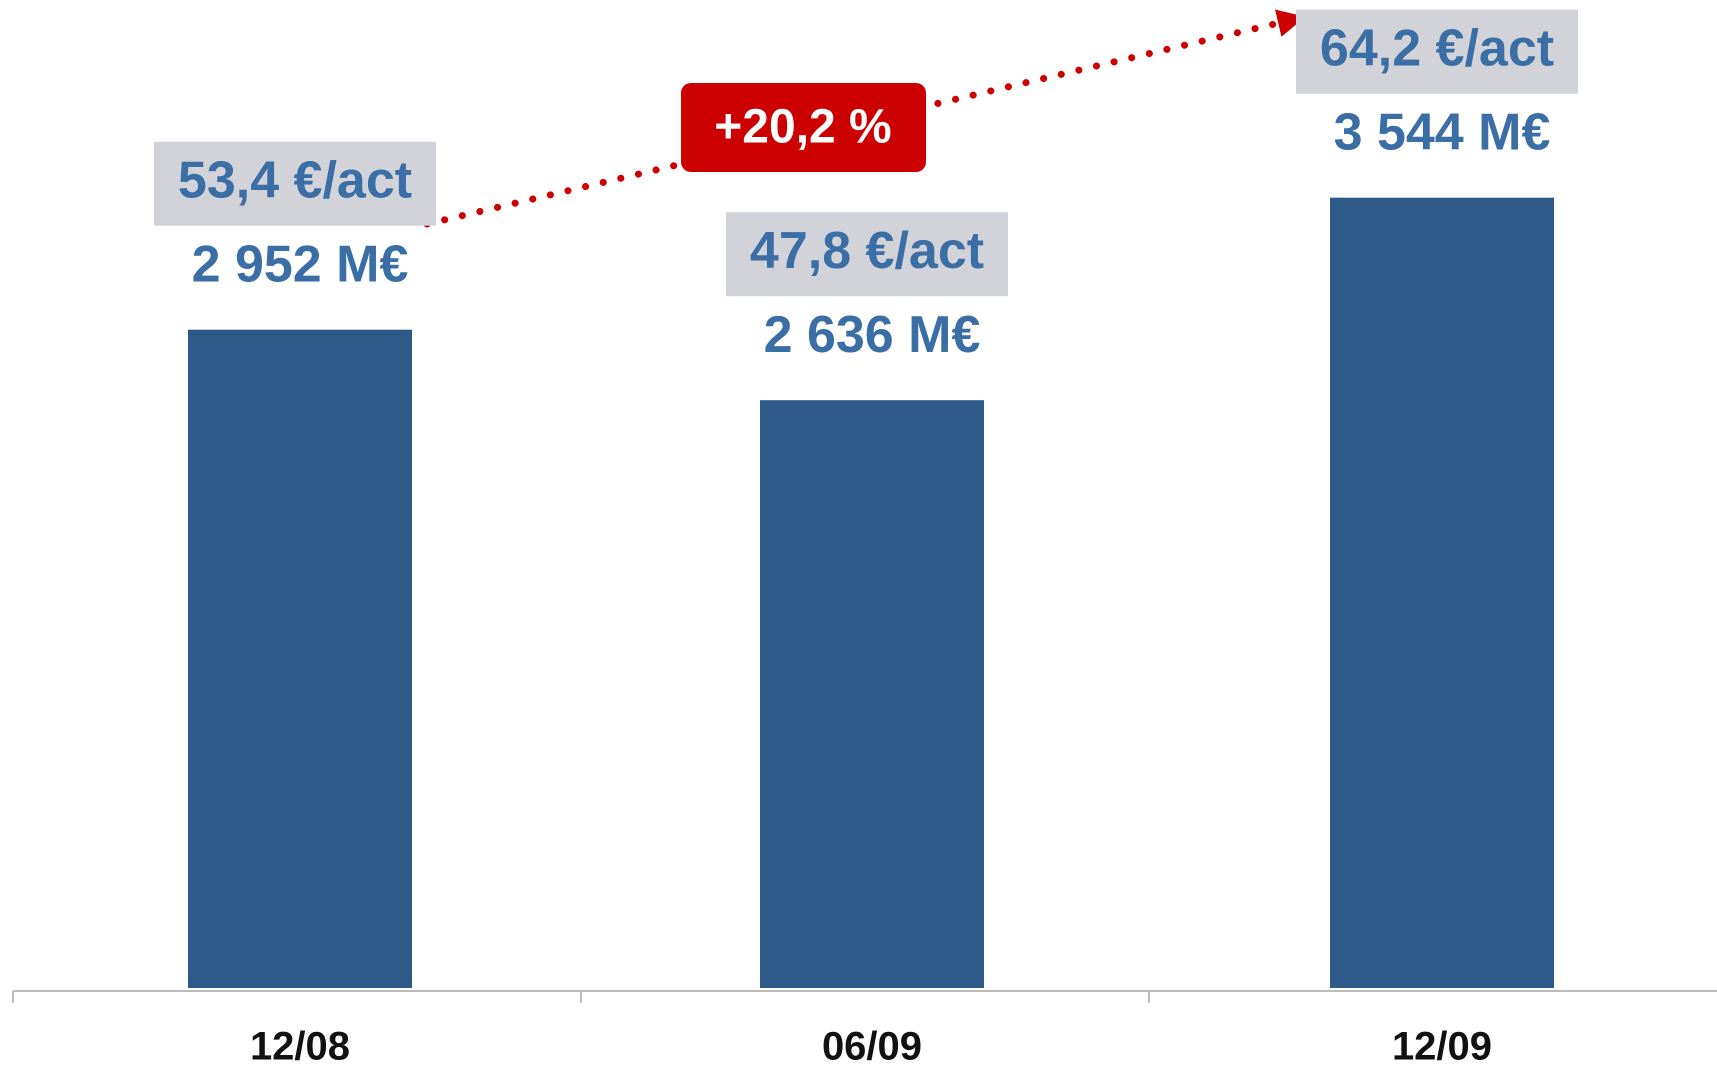 Image resolution: width=1717 pixels, height=1069 pixels. I want to click on x-tick-label: 12/09, so click(1442, 1047).